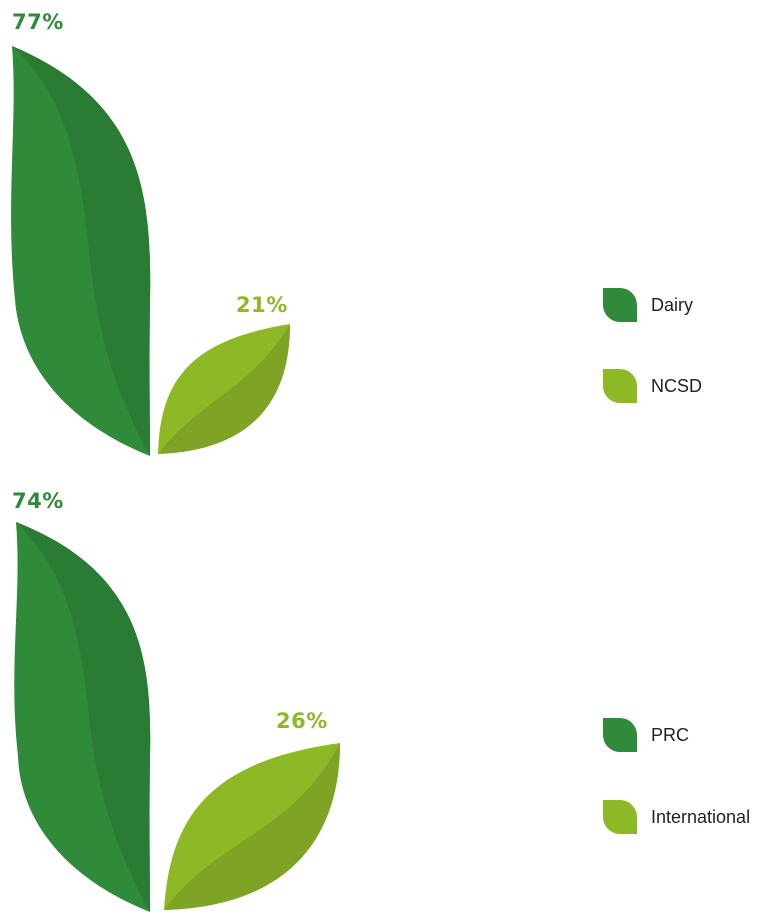 The height and width of the screenshot is (912, 763). What do you see at coordinates (302, 721) in the screenshot?
I see `data-label-international: 26%` at bounding box center [302, 721].